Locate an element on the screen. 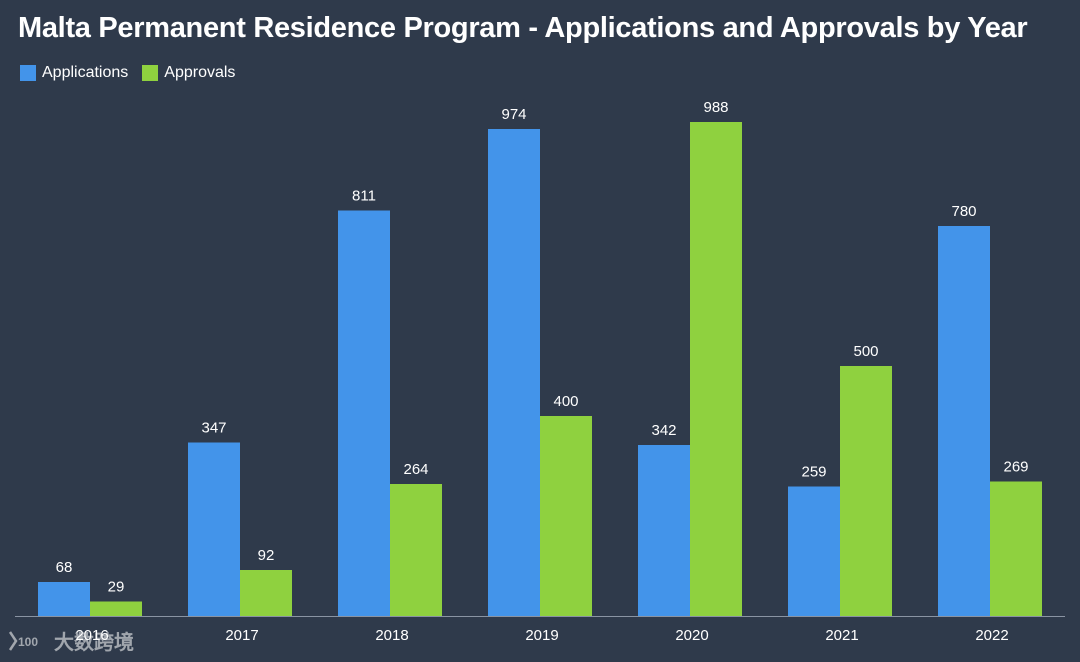 This screenshot has height=662, width=1080. bar-applications-2020 is located at coordinates (664, 530).